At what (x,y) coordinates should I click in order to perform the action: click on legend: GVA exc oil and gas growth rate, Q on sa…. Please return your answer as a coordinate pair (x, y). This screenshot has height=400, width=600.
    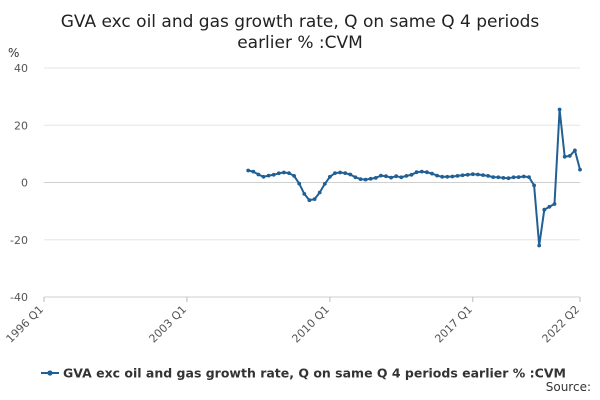
    Looking at the image, I should click on (303, 373).